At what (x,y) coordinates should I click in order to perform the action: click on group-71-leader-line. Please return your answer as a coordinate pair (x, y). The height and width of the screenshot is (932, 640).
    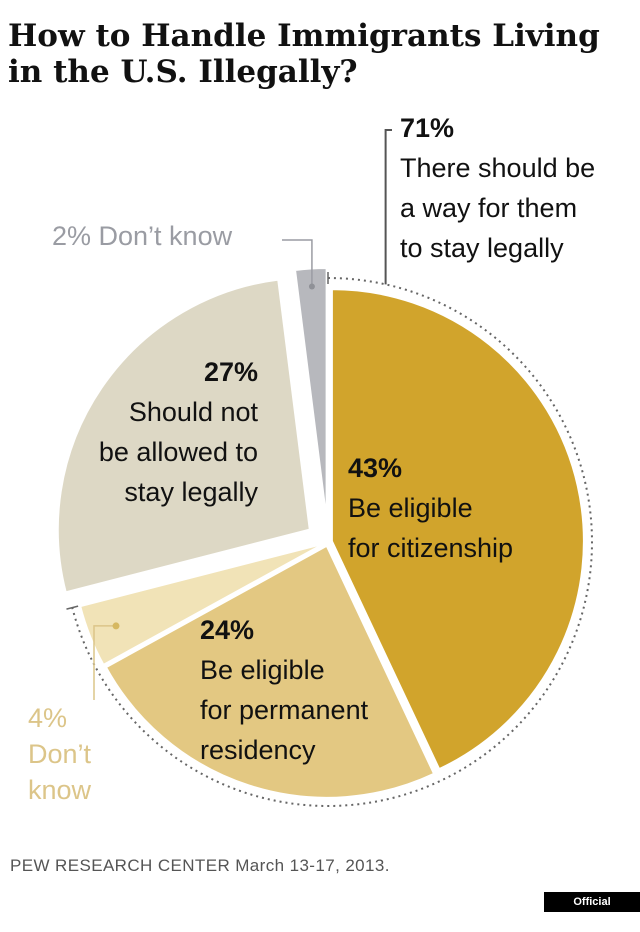
    Looking at the image, I should click on (388, 207).